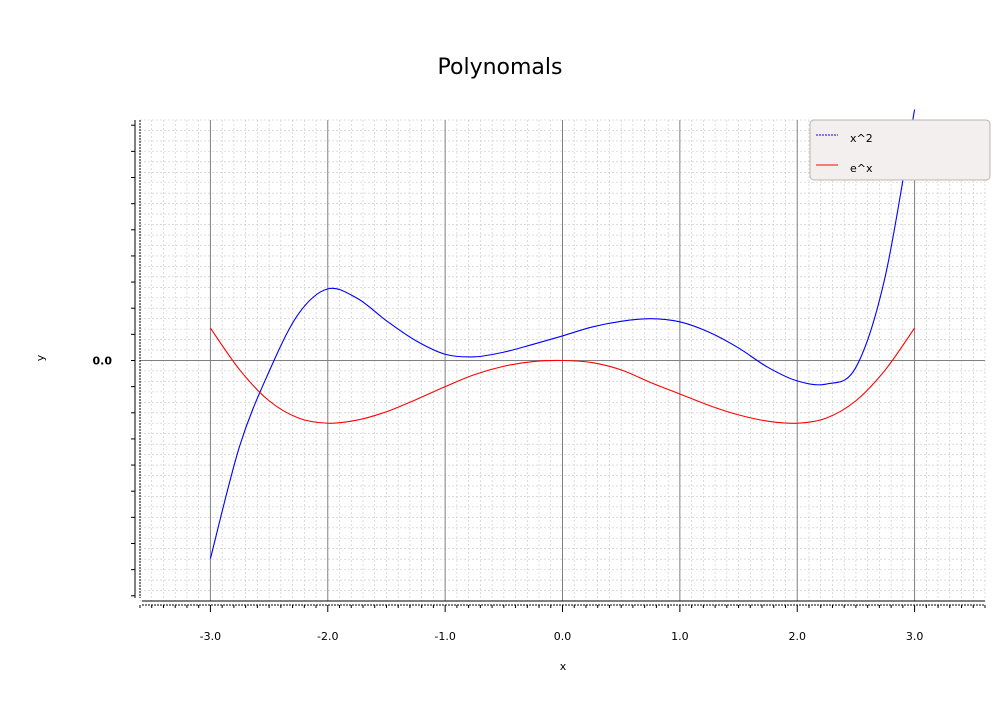 This screenshot has height=704, width=1000. What do you see at coordinates (861, 138) in the screenshot?
I see `legend-label-x-squared: x^2` at bounding box center [861, 138].